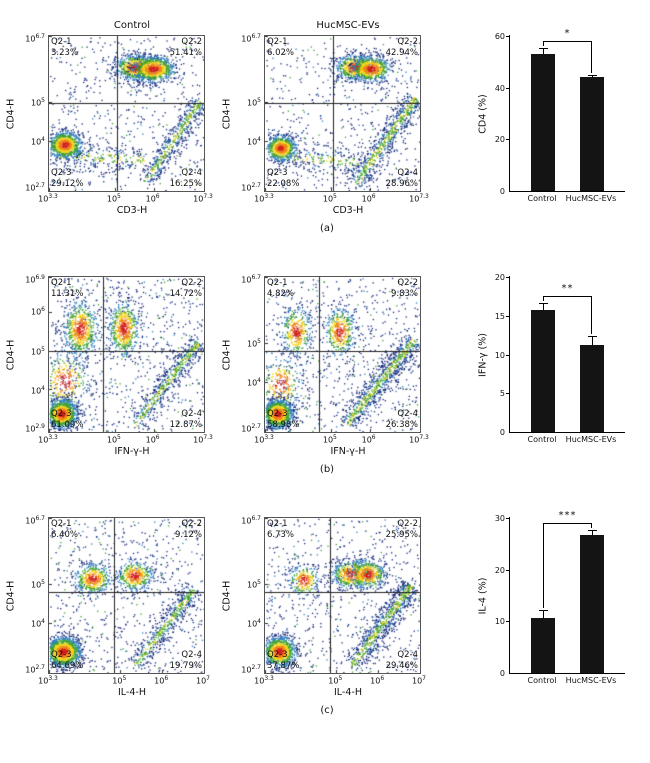 The image size is (650, 763). I want to click on flow-y-tick-label: 105, so click(37, 584).